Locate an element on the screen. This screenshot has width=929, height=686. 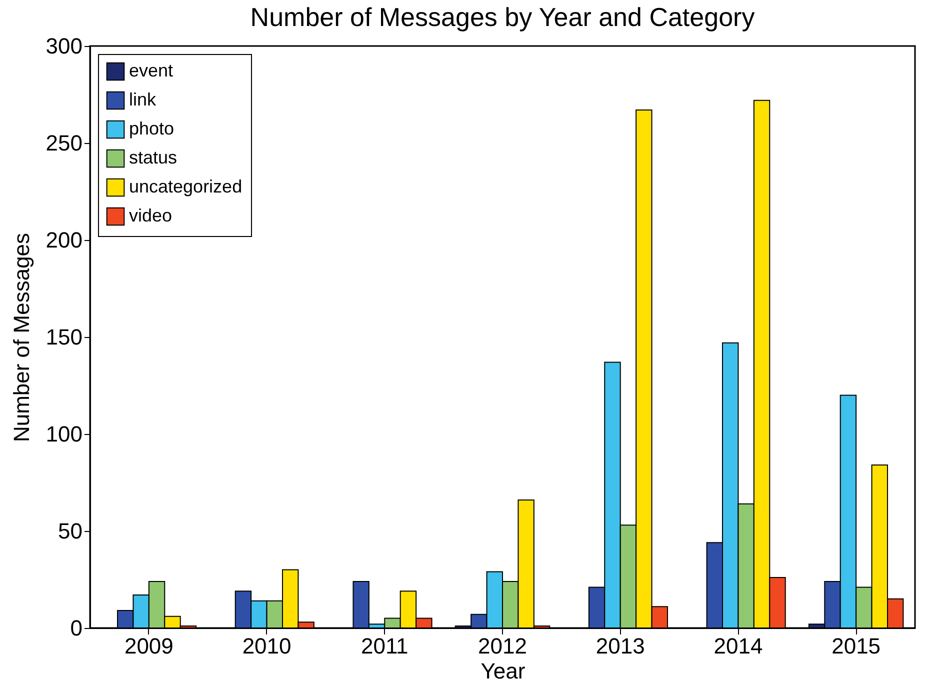
y-tick-label: 250 is located at coordinates (64, 143).